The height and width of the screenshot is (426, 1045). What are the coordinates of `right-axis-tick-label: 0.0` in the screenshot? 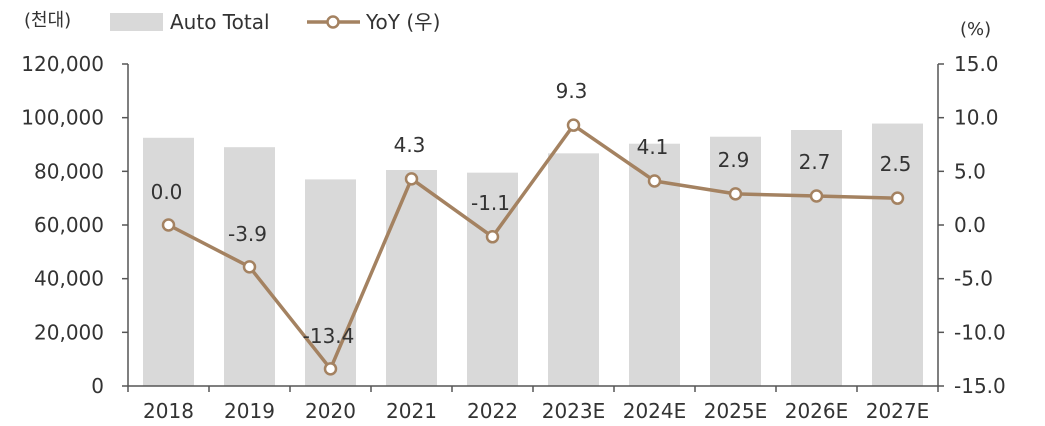 It's located at (970, 225).